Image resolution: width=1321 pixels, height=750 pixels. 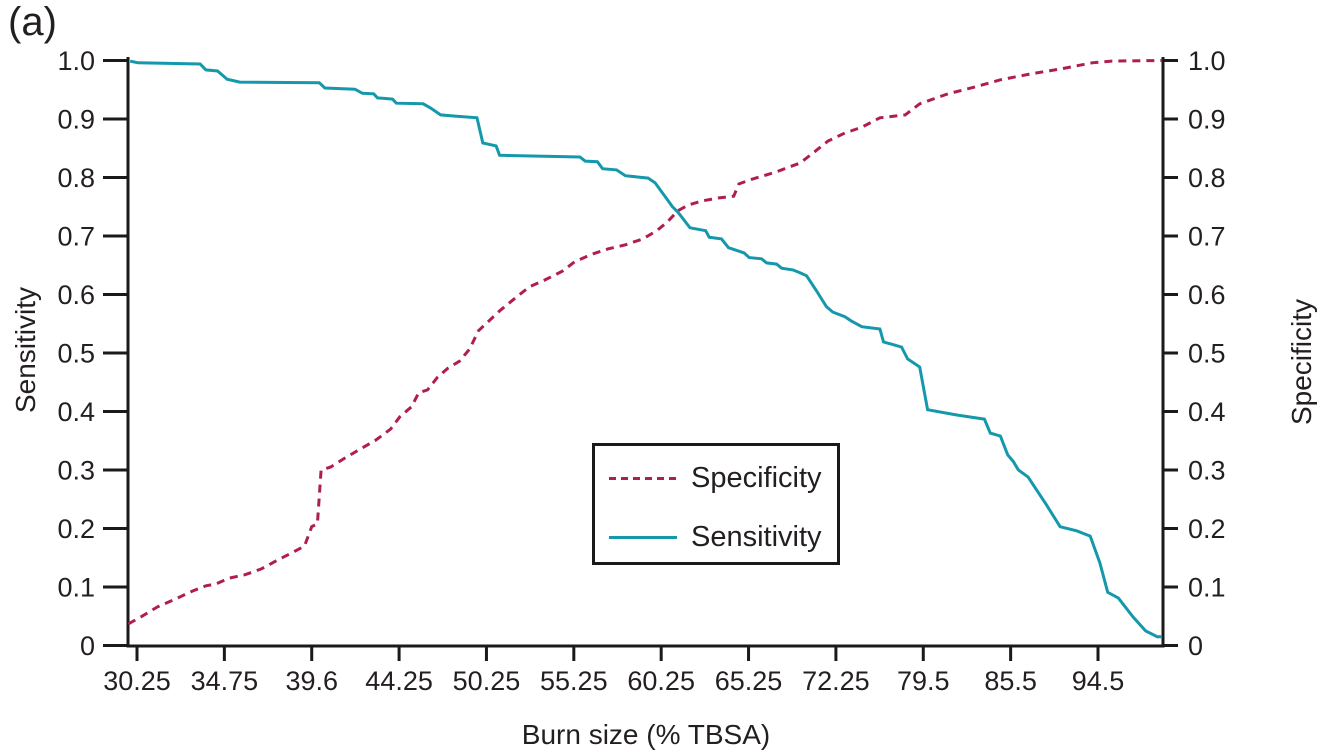 I want to click on x-tick-label: 94.5, so click(x=1098, y=681).